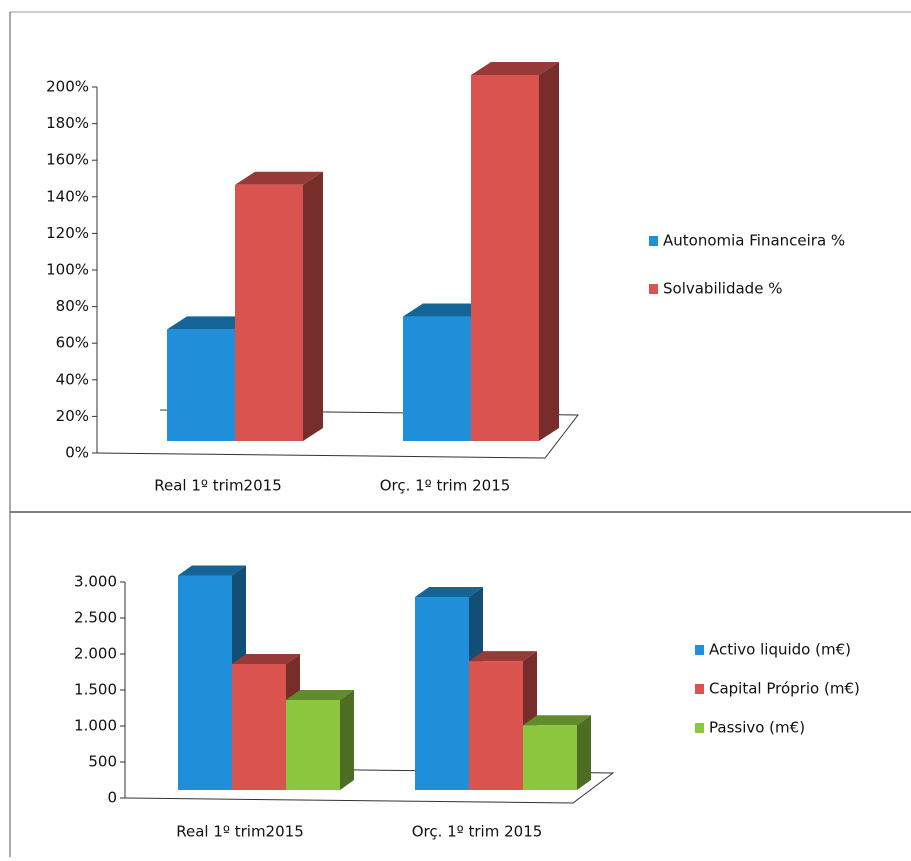 This screenshot has width=911, height=861. Describe the element at coordinates (67, 160) in the screenshot. I see `y-tick-label: 160%` at that location.